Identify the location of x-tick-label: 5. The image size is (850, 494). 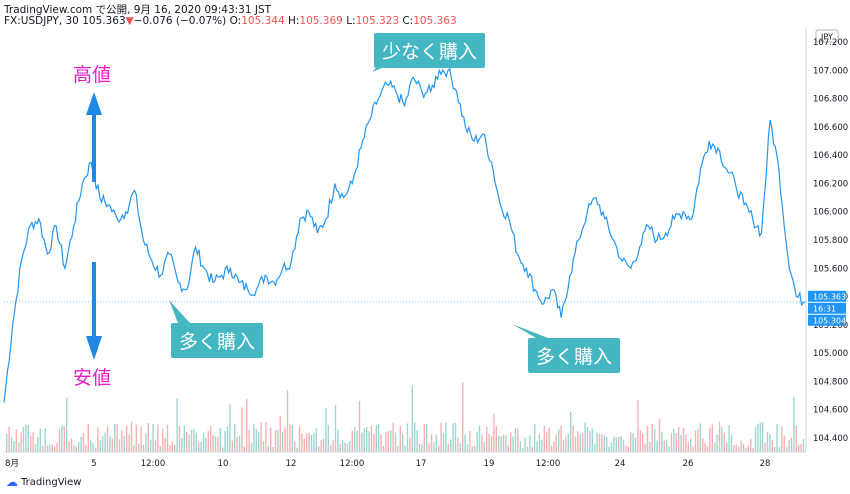
(93, 464).